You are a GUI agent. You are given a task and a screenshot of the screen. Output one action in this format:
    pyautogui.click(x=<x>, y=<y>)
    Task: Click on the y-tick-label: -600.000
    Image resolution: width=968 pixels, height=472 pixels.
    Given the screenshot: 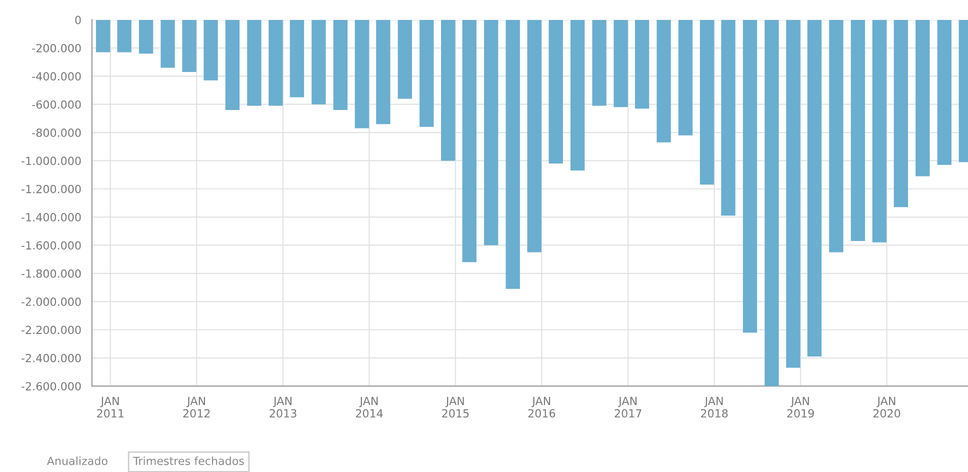 What is the action you would take?
    pyautogui.click(x=56, y=104)
    